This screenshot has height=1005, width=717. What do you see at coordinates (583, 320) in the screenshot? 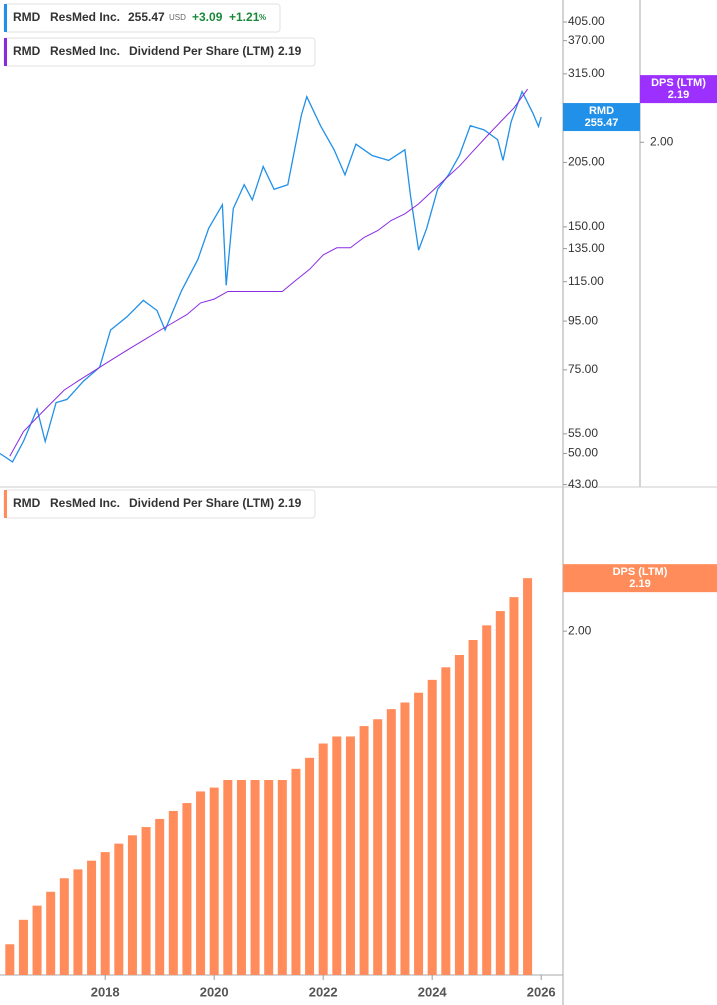
I see `y-tick-label: 95.00` at bounding box center [583, 320].